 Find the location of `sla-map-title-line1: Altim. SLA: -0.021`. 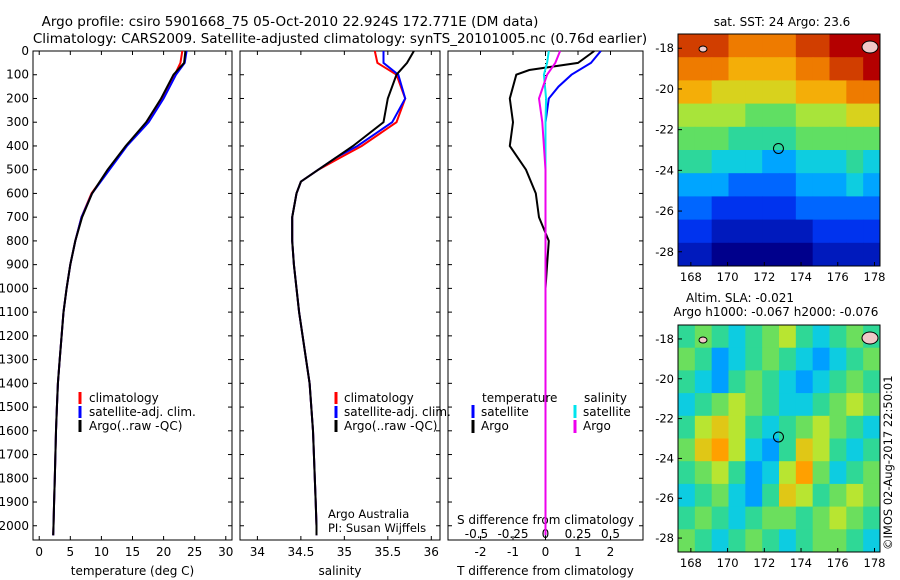

sla-map-title-line1: Altim. SLA: -0.021 is located at coordinates (740, 298).